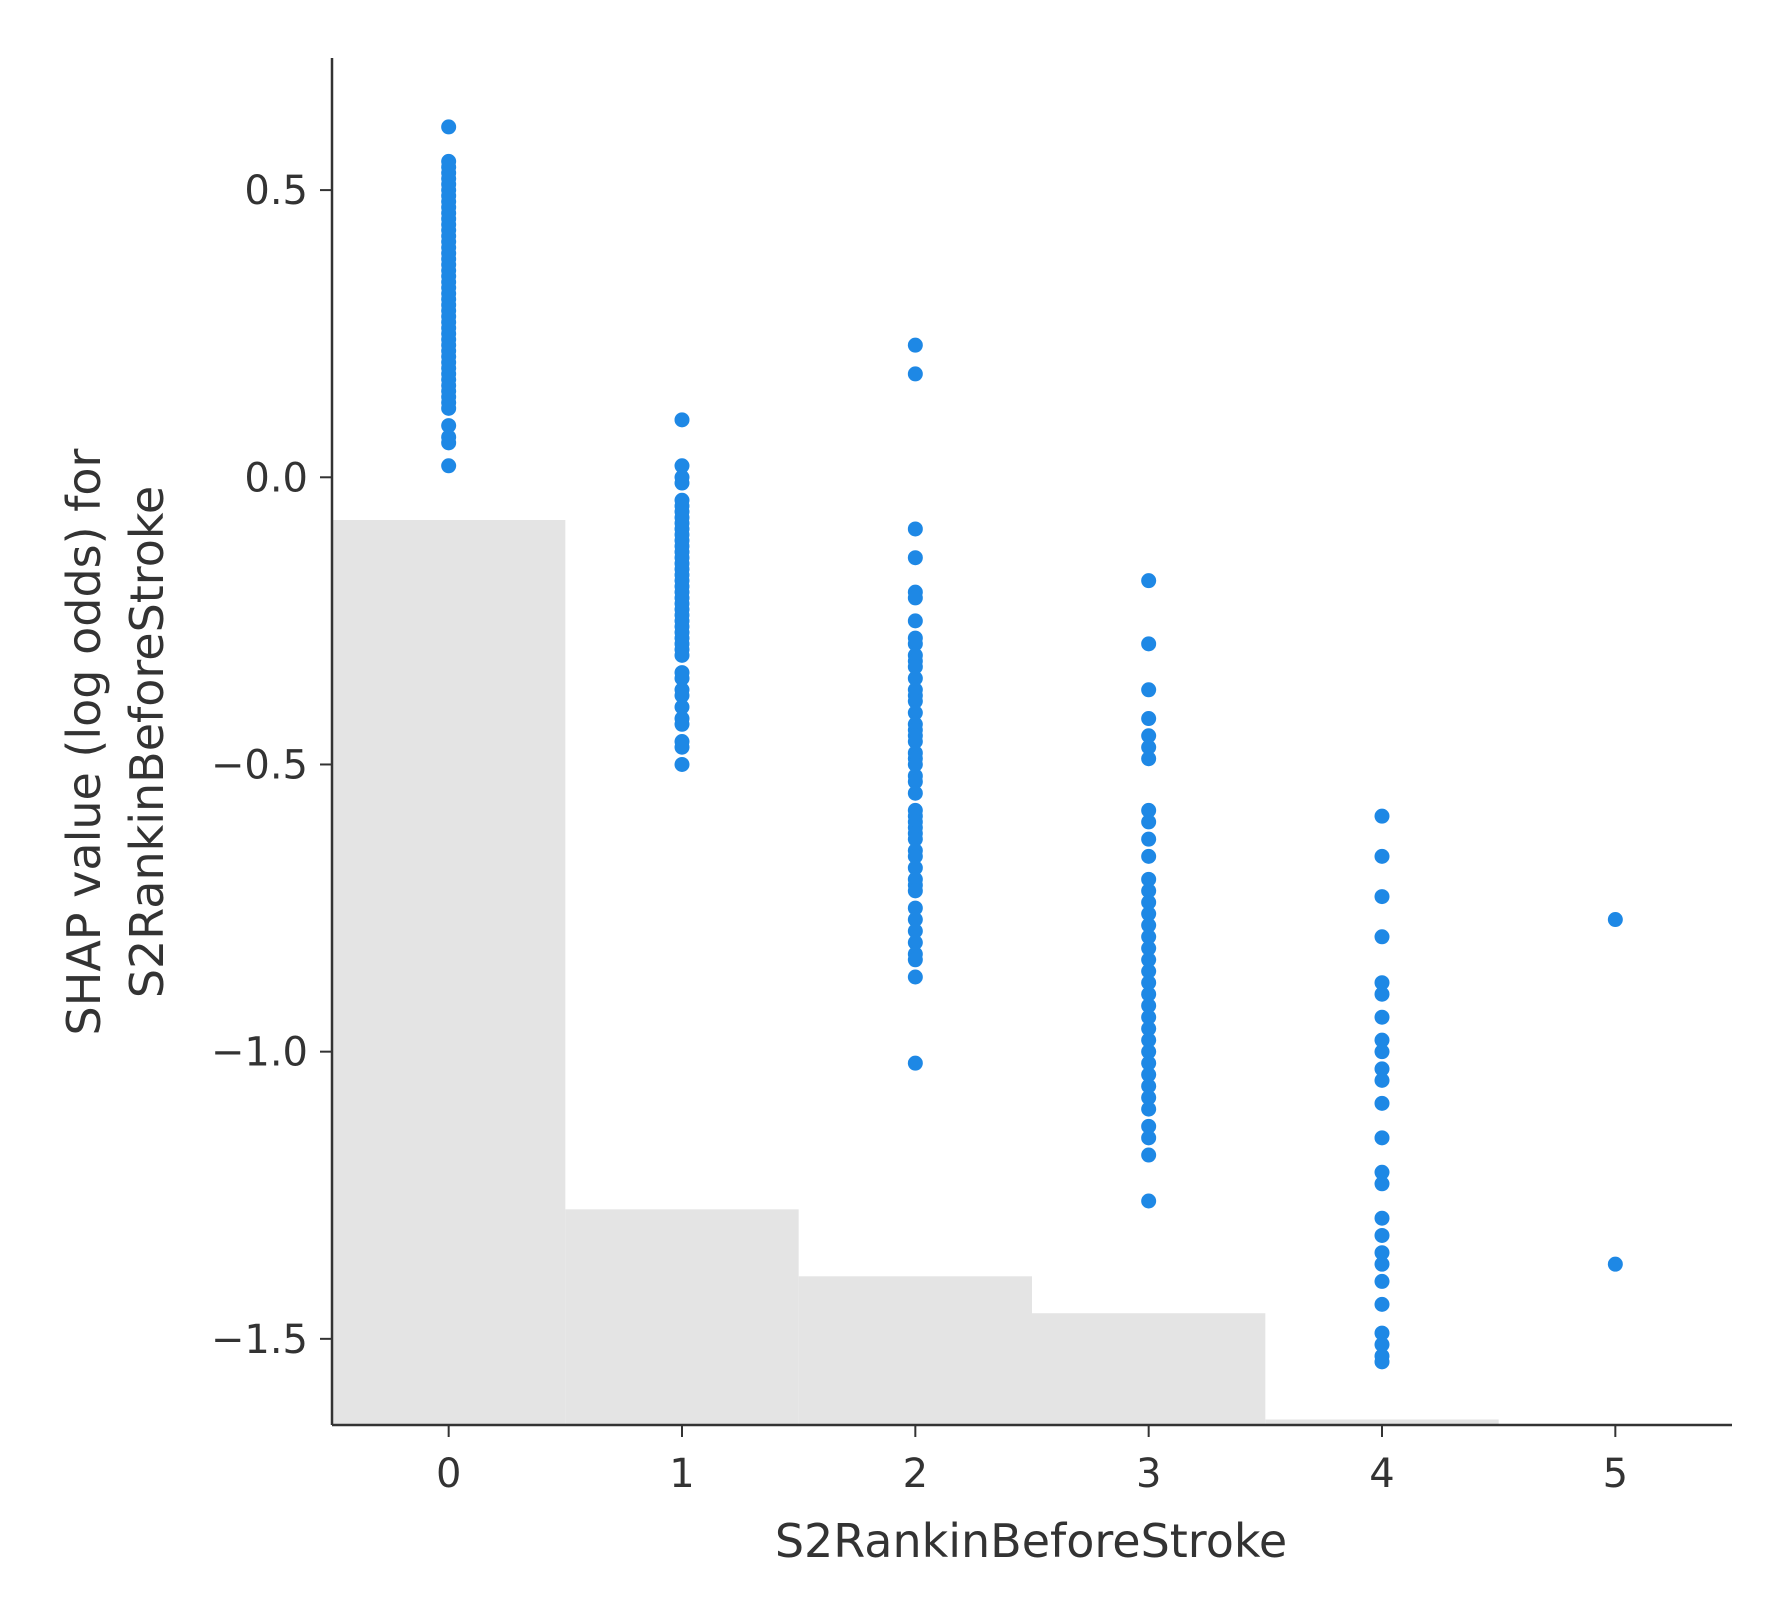  I want to click on x-tick-label: 5, so click(1615, 1474).